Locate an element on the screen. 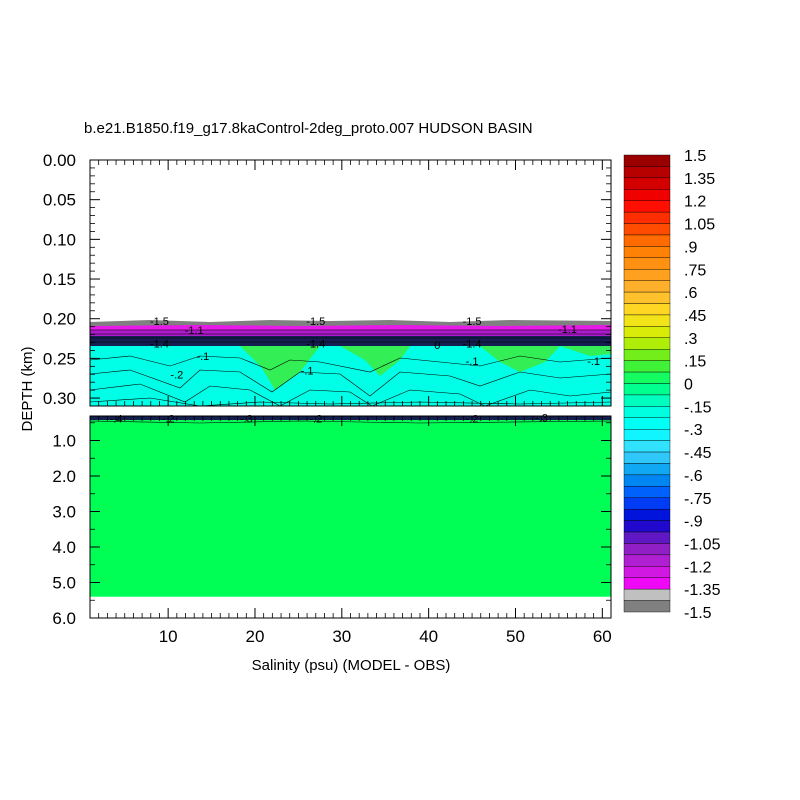 This screenshot has width=800, height=800. colorbar-label: -.15 is located at coordinates (698, 407).